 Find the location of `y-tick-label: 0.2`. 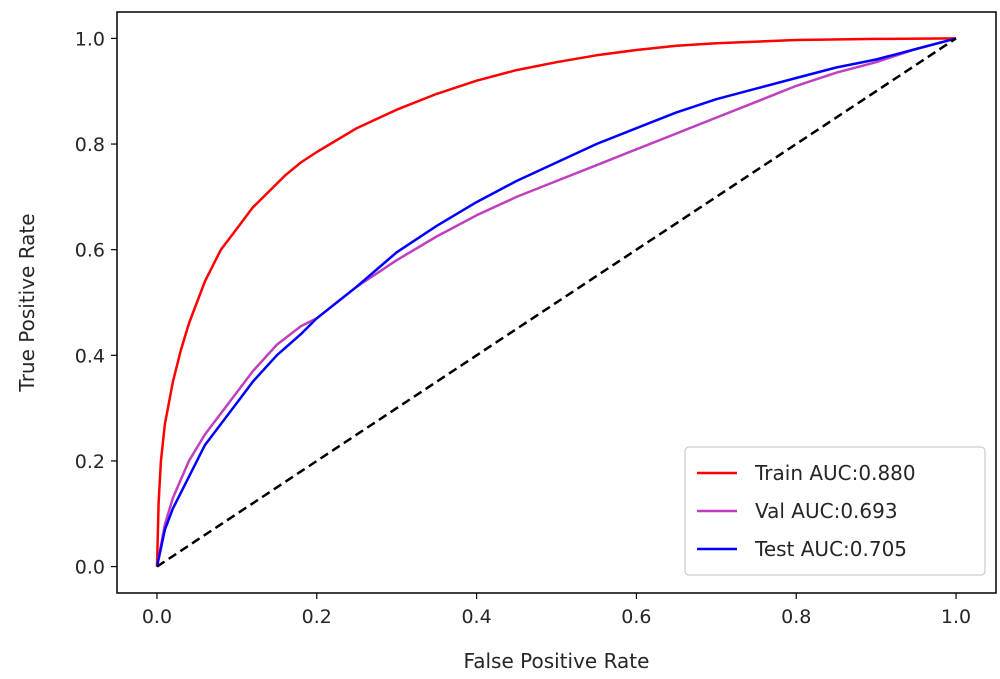

y-tick-label: 0.2 is located at coordinates (90, 462).